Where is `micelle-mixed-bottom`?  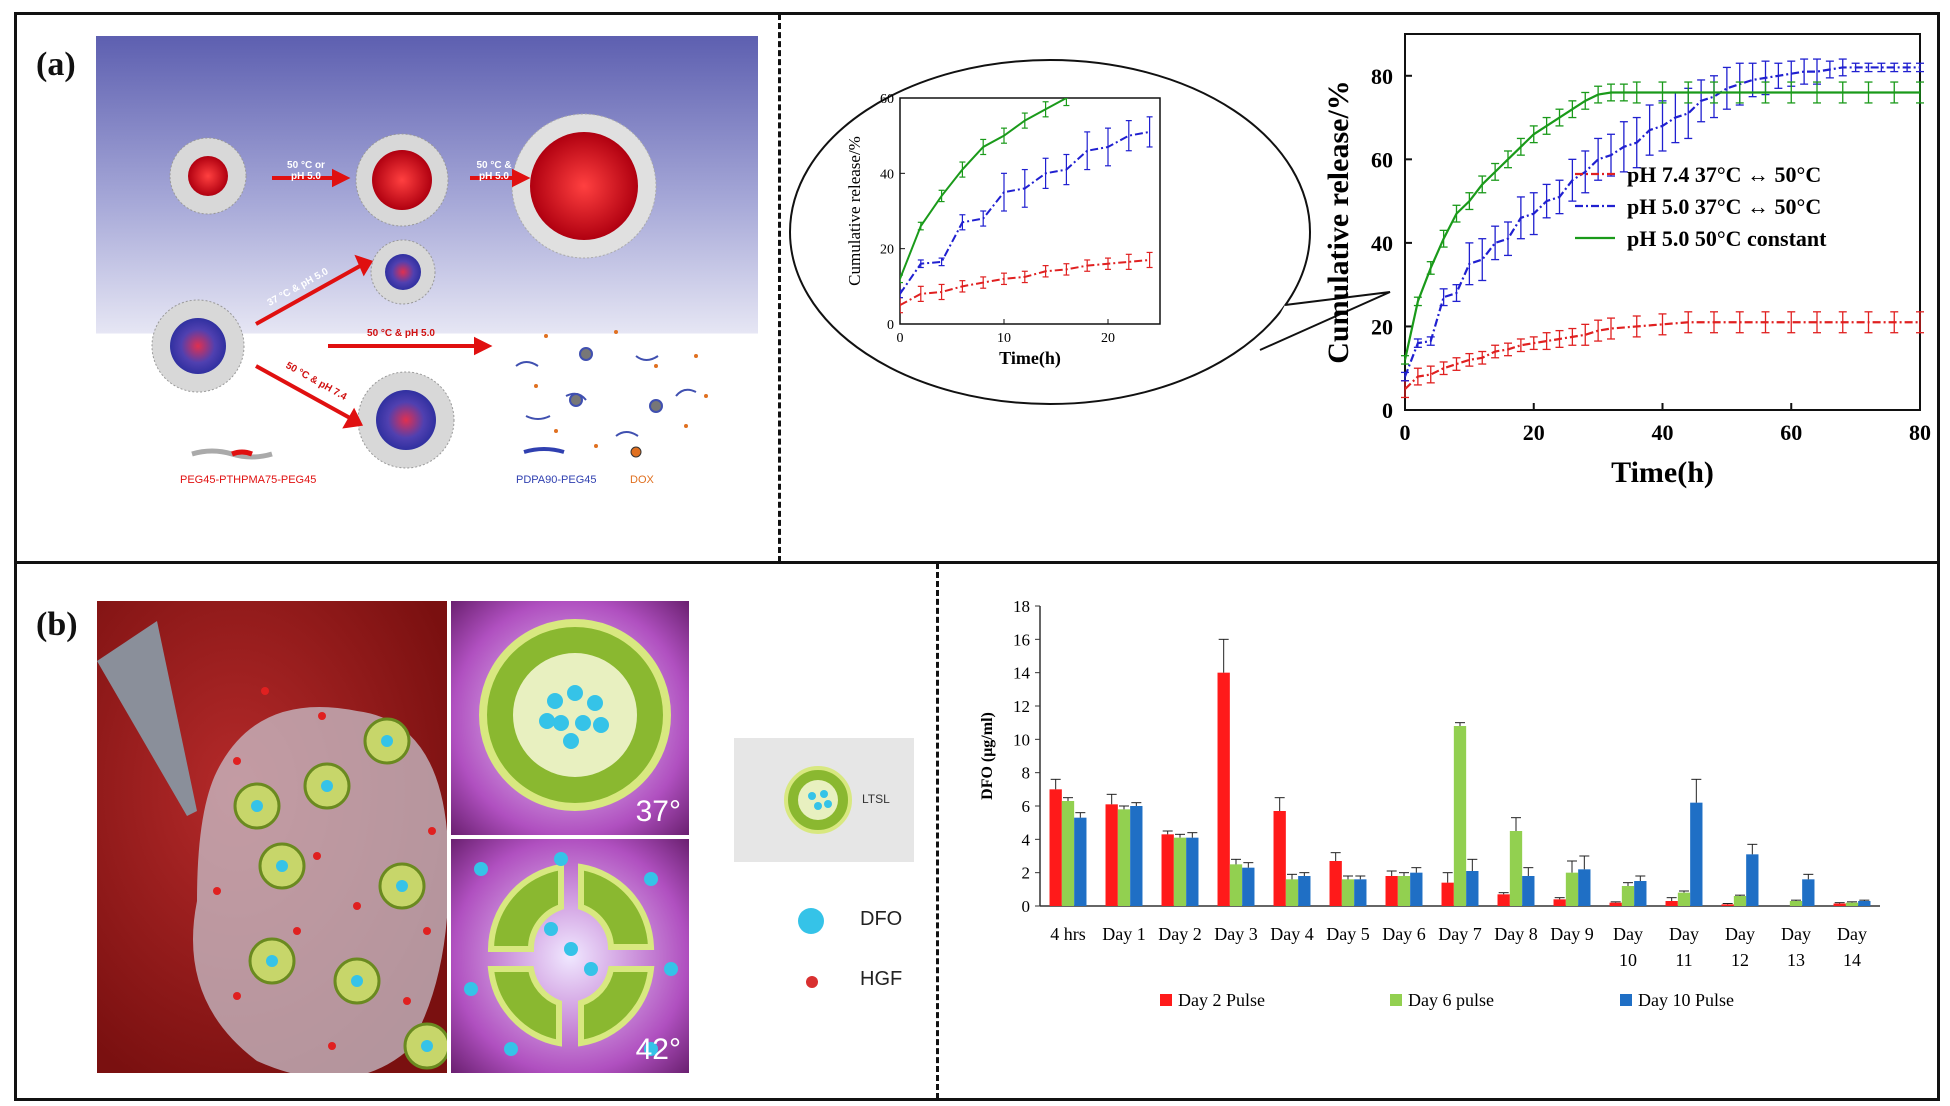
micelle-mixed-bottom is located at coordinates (406, 420).